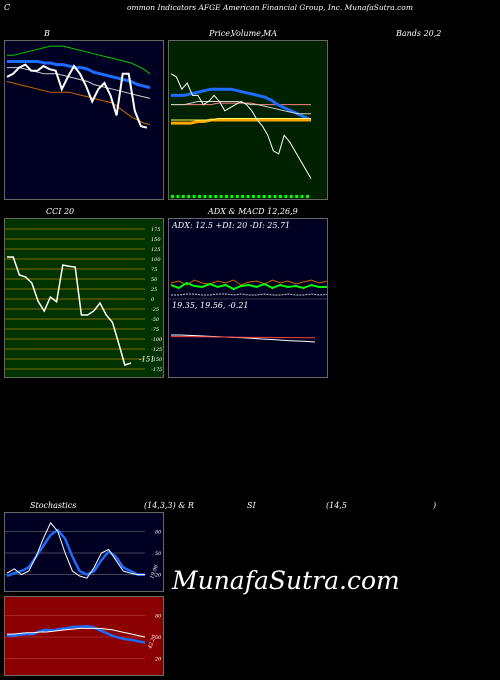 This screenshot has width=500, height=680. Describe the element at coordinates (78, 103) in the screenshot. I see `bb-lower-band` at that location.